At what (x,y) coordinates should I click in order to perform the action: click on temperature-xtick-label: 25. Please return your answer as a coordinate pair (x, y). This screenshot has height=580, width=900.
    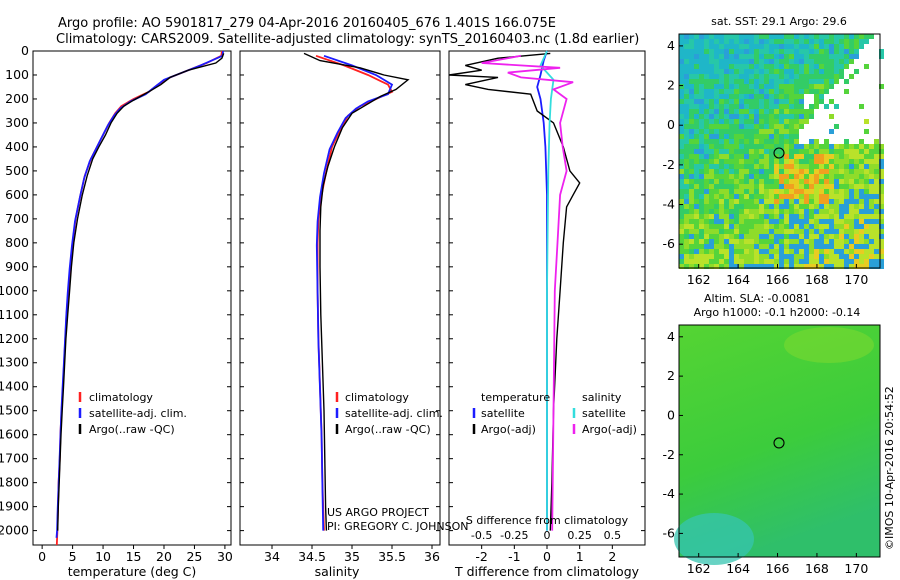
    Looking at the image, I should click on (194, 556).